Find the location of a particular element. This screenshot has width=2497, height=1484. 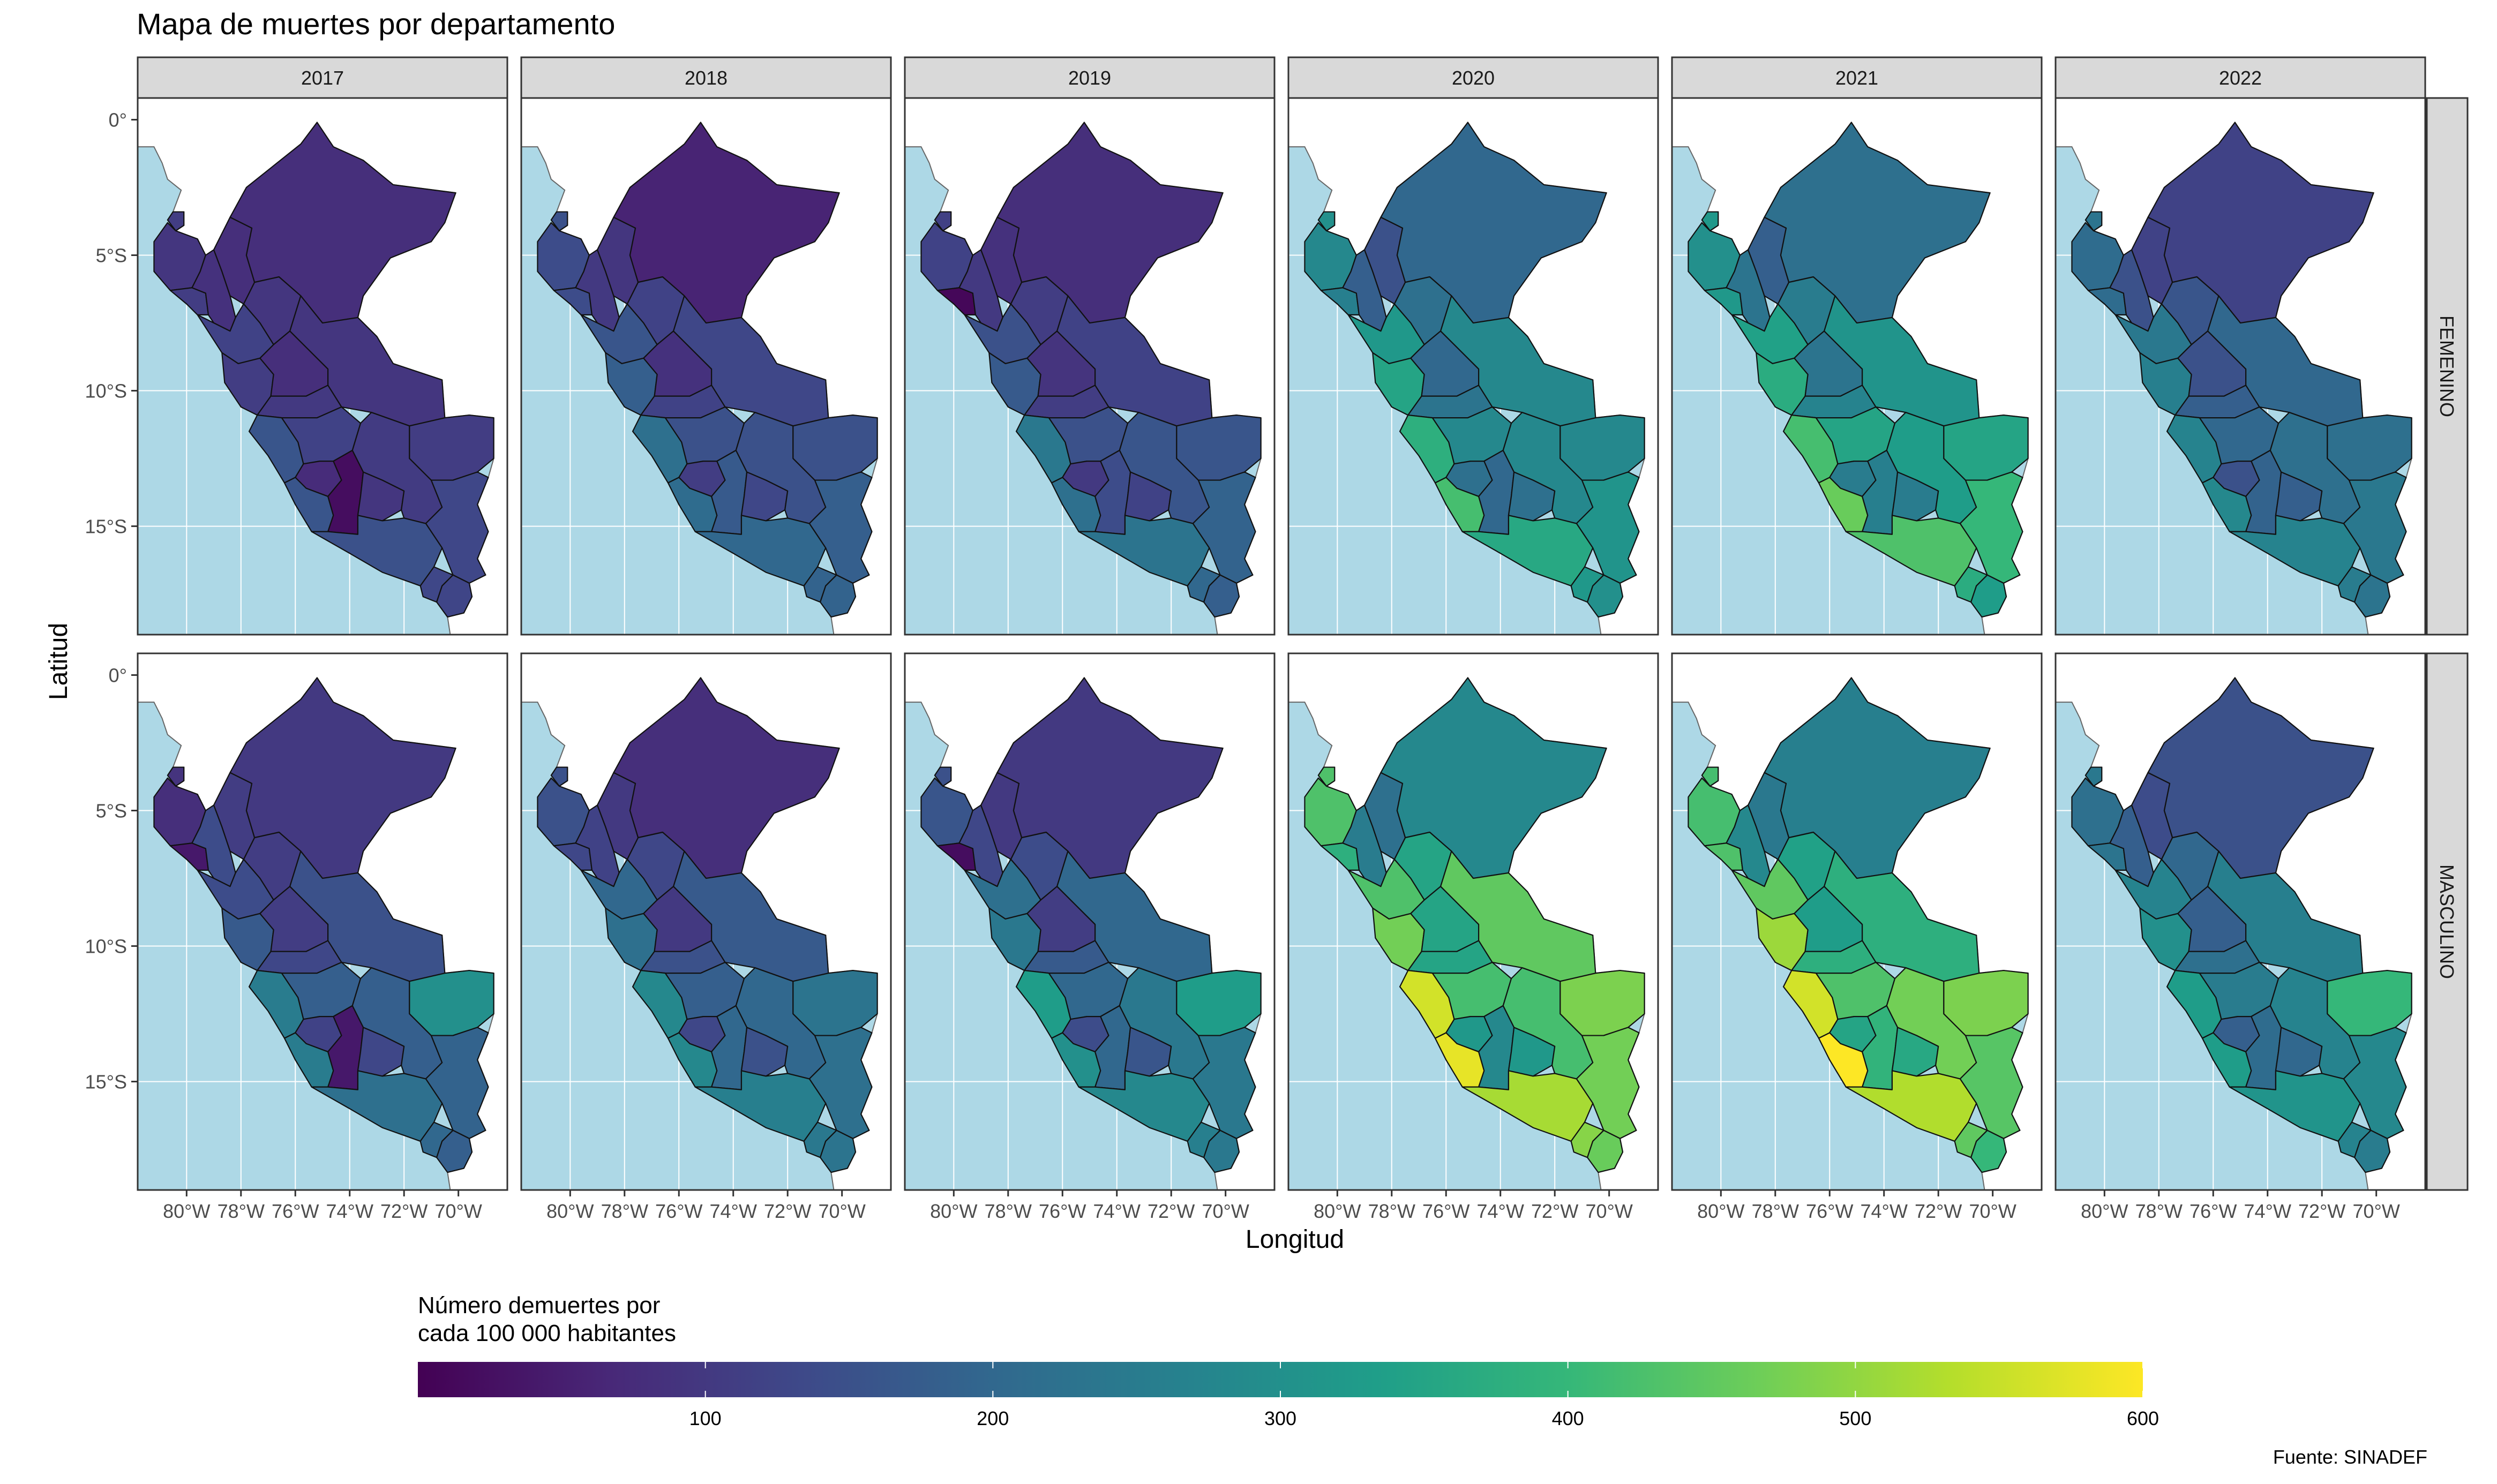

panel-femenino-2022 is located at coordinates (2240, 366).